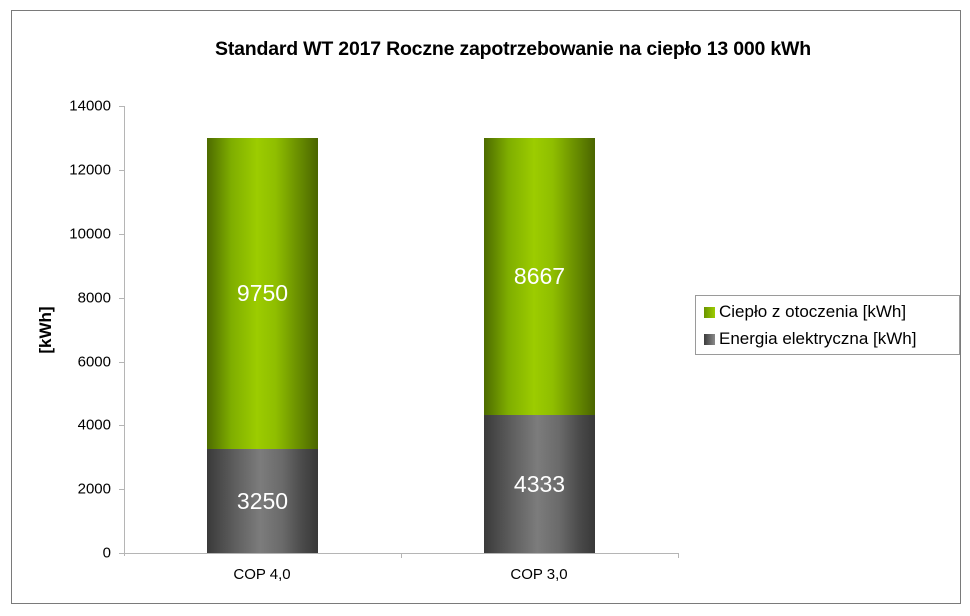 This screenshot has height=616, width=970. I want to click on data-label: 4333, so click(539, 483).